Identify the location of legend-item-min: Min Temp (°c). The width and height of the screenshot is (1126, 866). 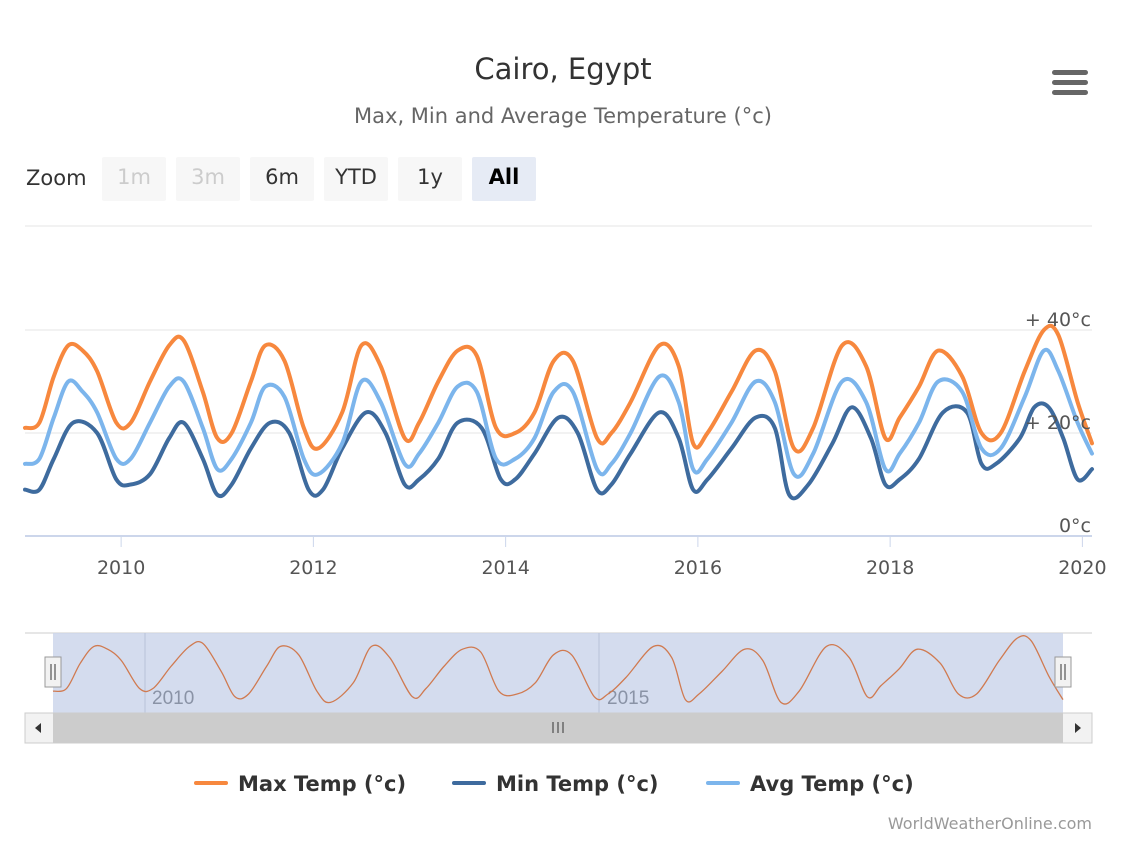
(555, 784).